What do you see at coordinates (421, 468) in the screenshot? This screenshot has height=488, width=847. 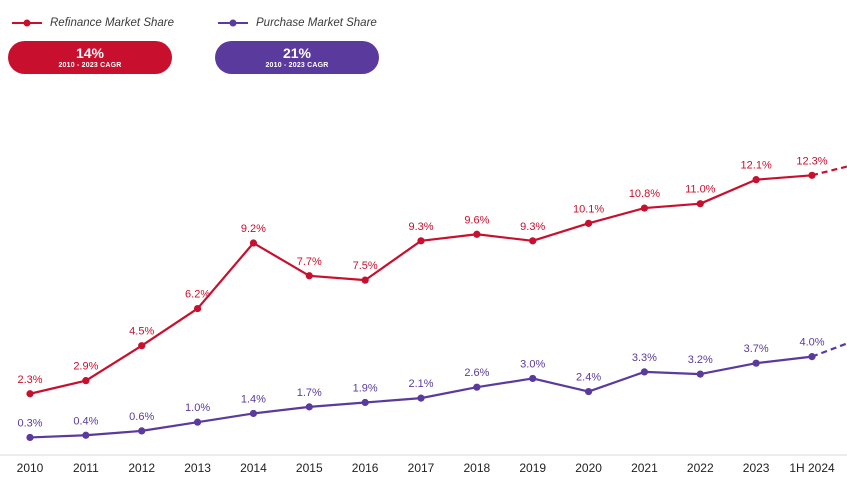 I see `x-tick-label: 2017` at bounding box center [421, 468].